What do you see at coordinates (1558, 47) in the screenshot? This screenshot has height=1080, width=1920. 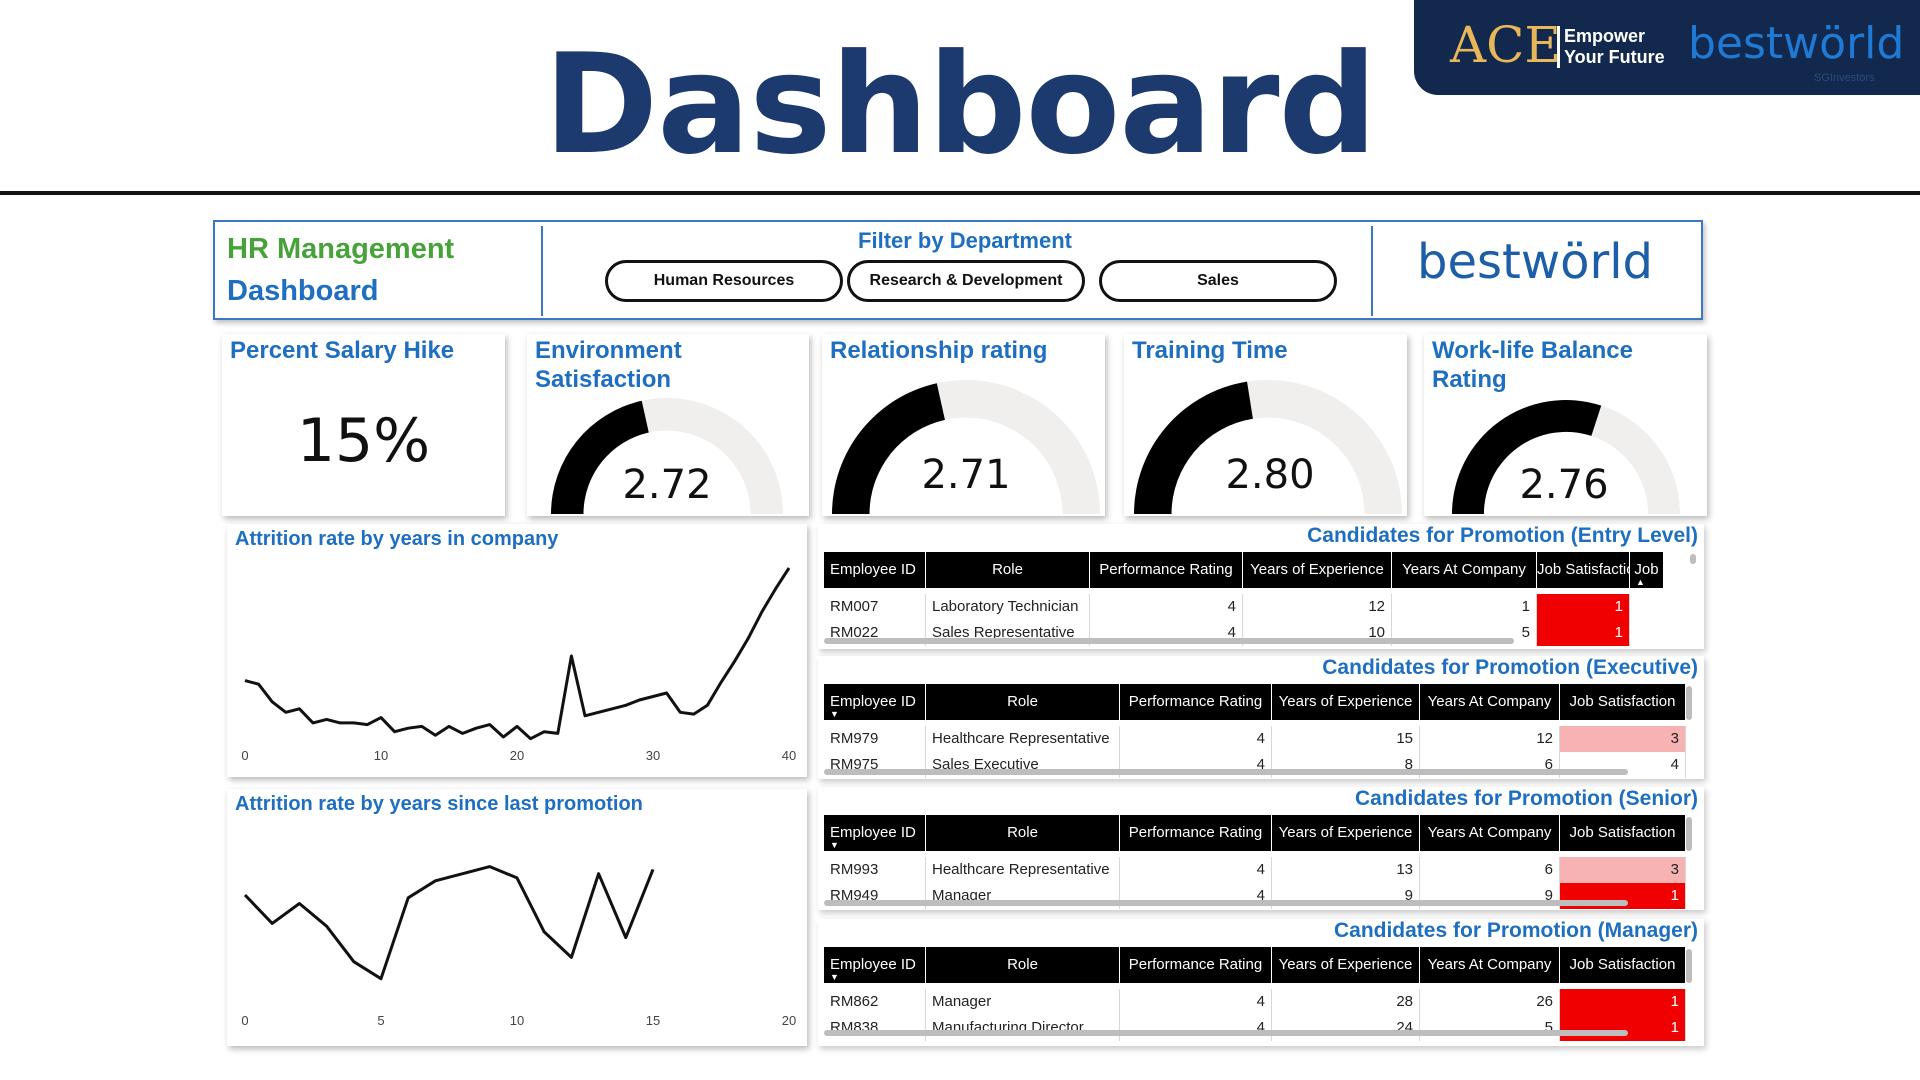 I see `logo-separator` at bounding box center [1558, 47].